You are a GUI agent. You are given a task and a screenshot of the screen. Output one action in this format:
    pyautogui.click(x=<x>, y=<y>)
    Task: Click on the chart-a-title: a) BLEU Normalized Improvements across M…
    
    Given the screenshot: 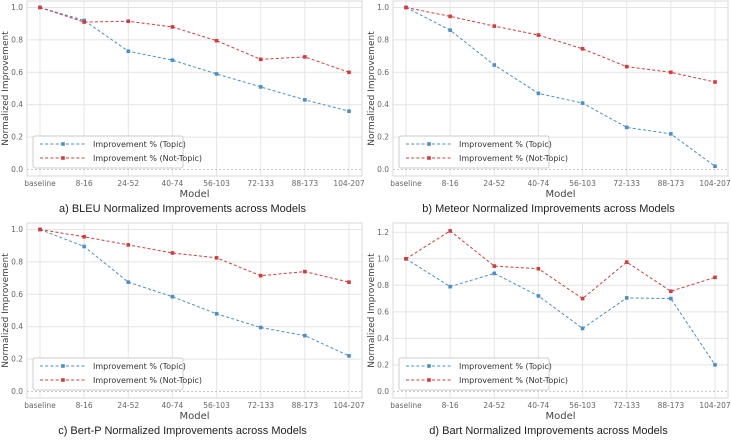 What is the action you would take?
    pyautogui.click(x=182, y=209)
    